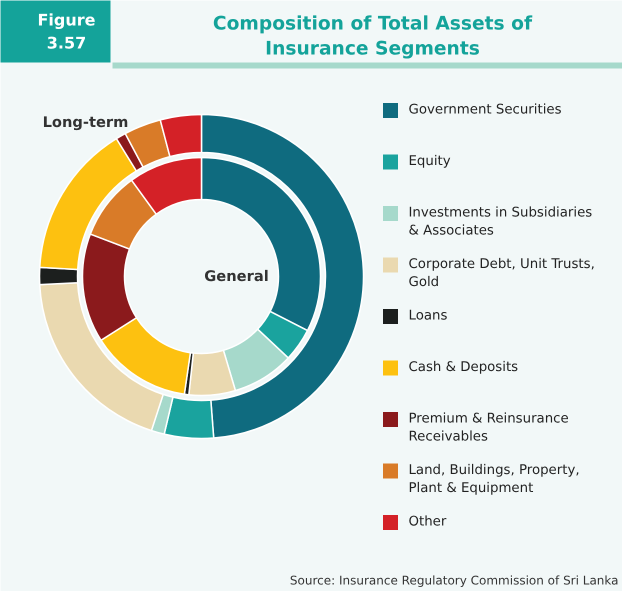 Image resolution: width=622 pixels, height=591 pixels. I want to click on legend-label: Loans, so click(428, 316).